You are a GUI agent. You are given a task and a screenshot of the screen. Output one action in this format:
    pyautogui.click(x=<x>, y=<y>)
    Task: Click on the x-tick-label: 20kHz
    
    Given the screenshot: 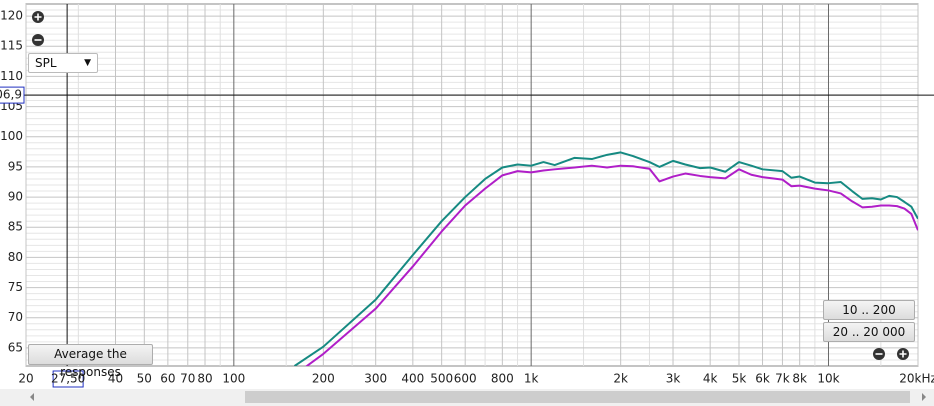 What is the action you would take?
    pyautogui.click(x=916, y=379)
    